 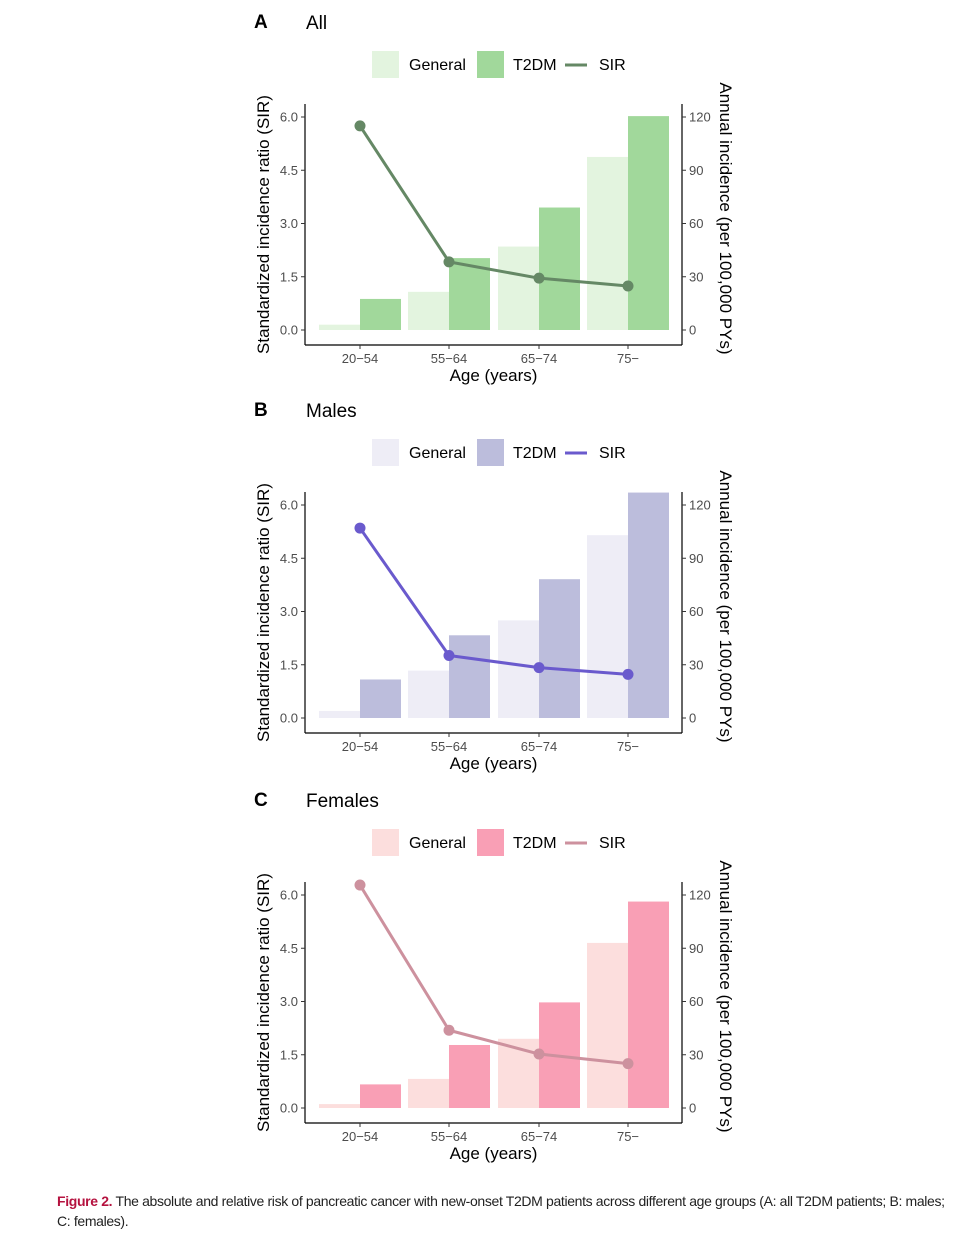 I want to click on panel-letter: B, so click(x=261, y=410).